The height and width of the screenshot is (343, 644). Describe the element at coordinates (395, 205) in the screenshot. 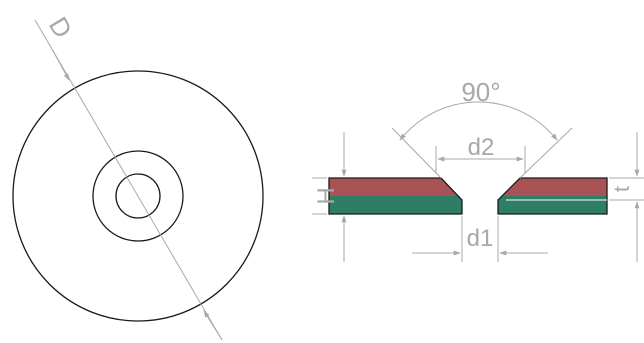

I see `south-pole-left` at that location.